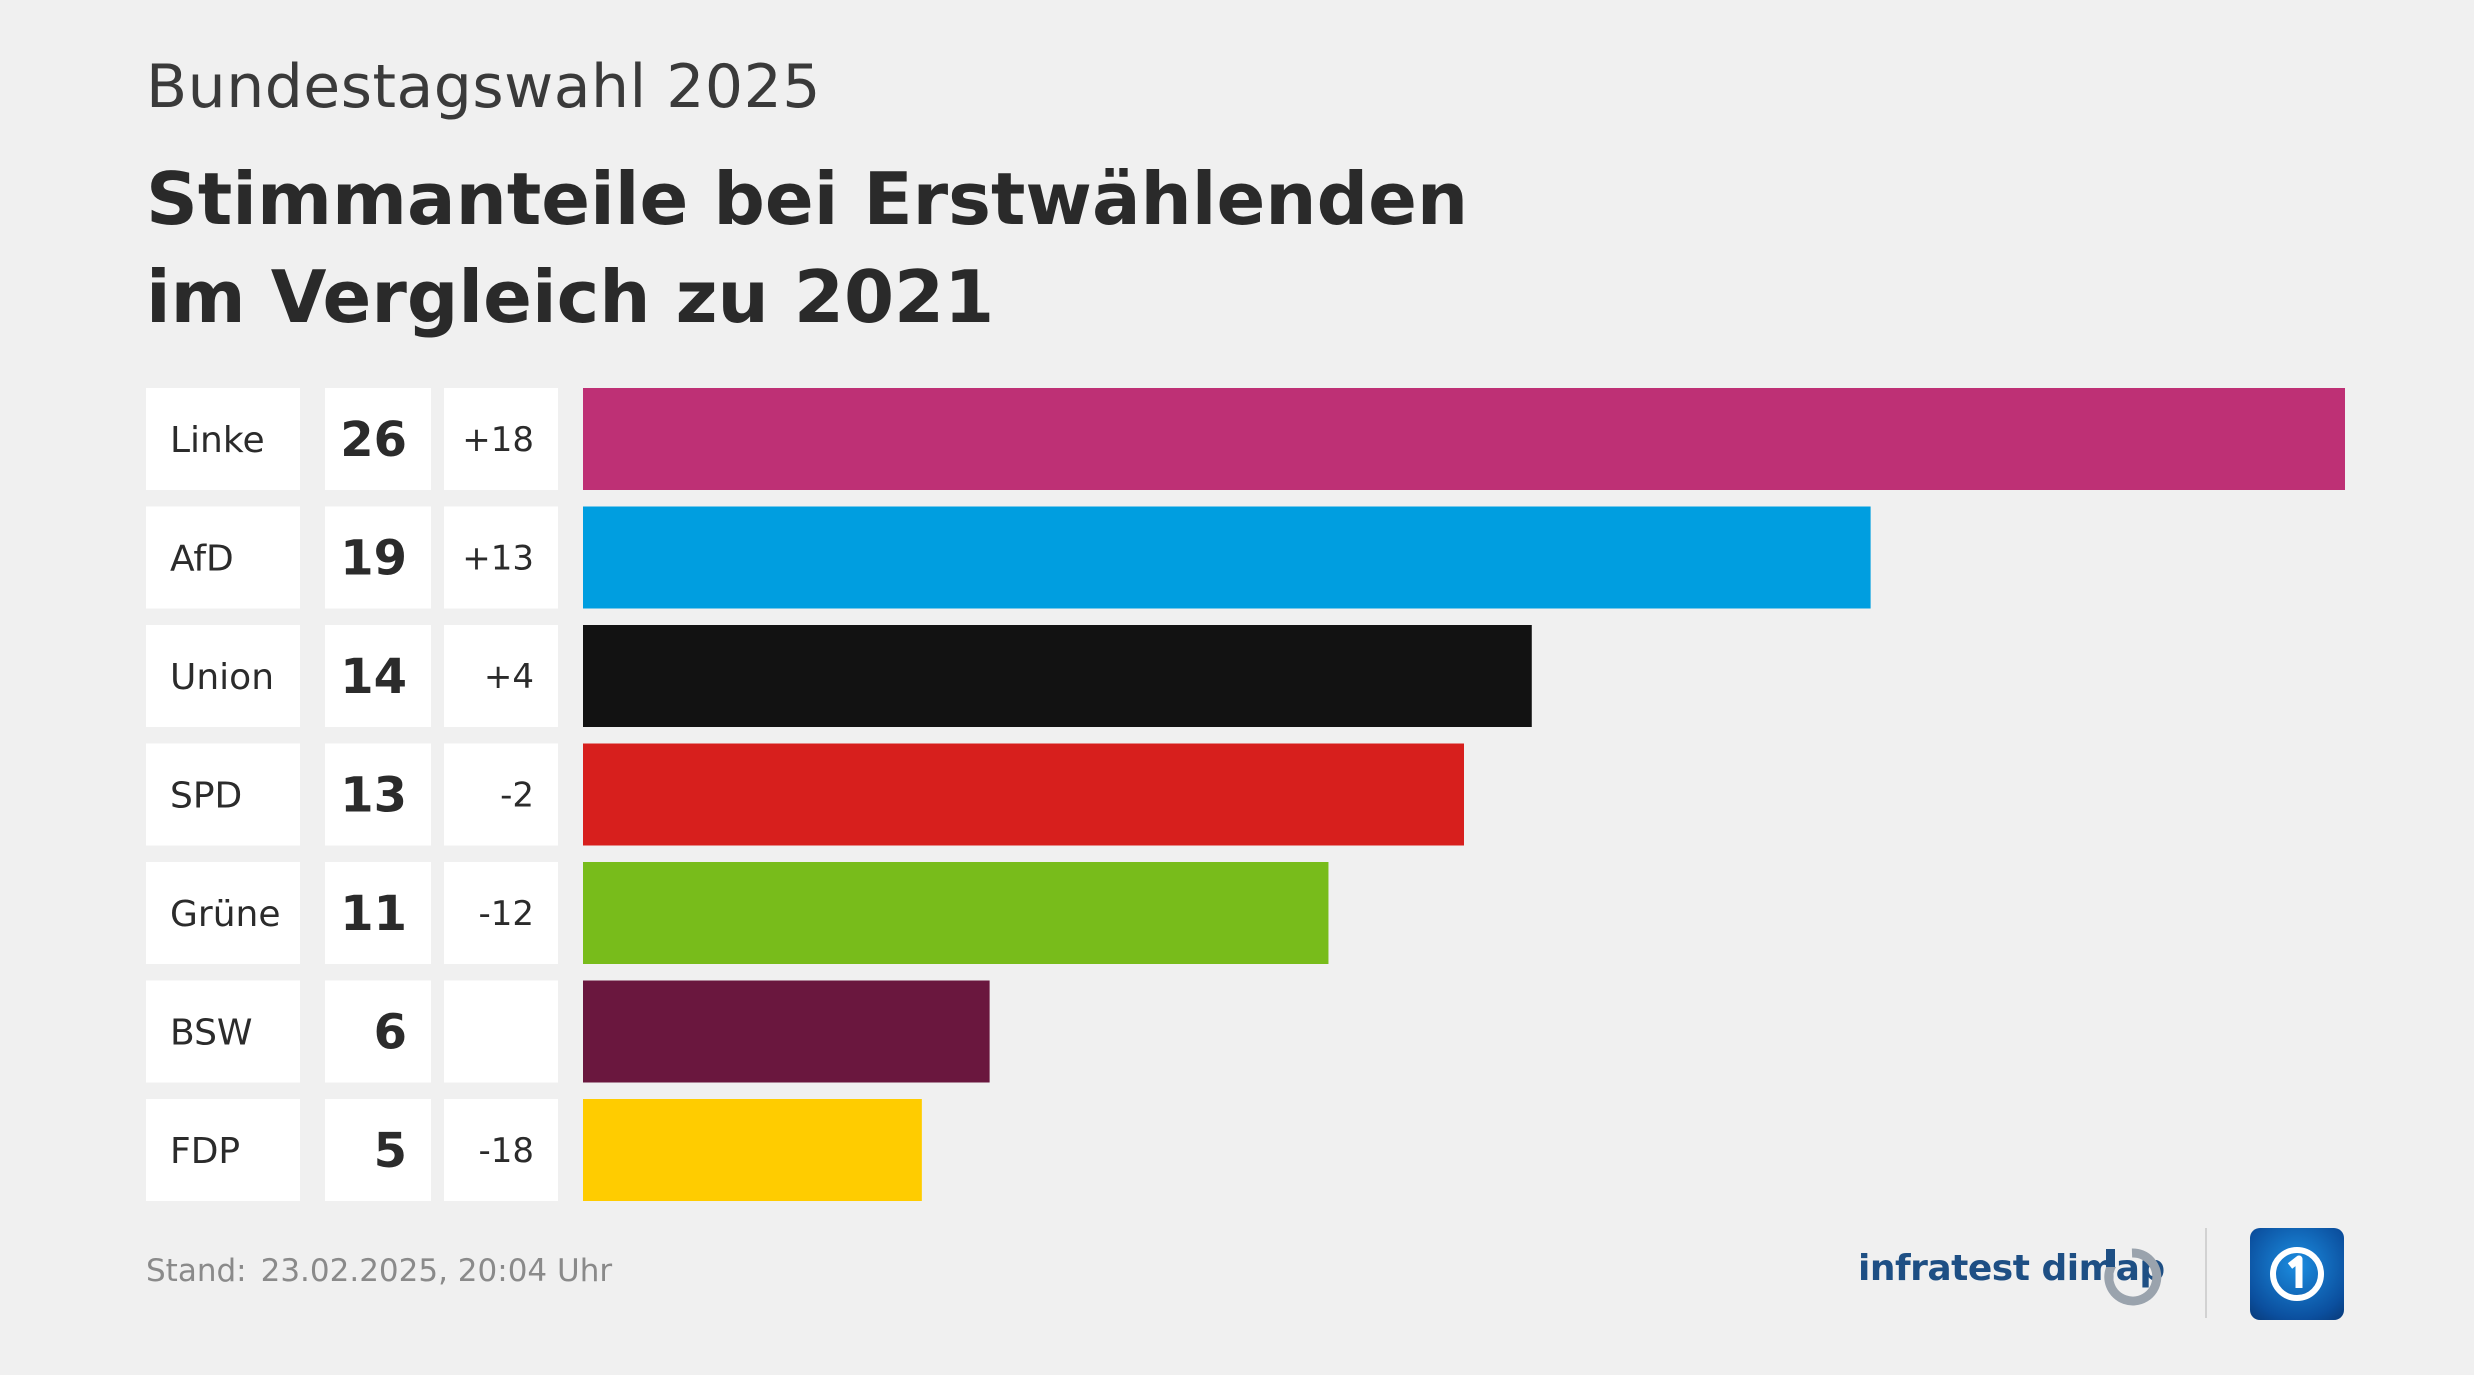  What do you see at coordinates (217, 440) in the screenshot?
I see `party-label: Linke` at bounding box center [217, 440].